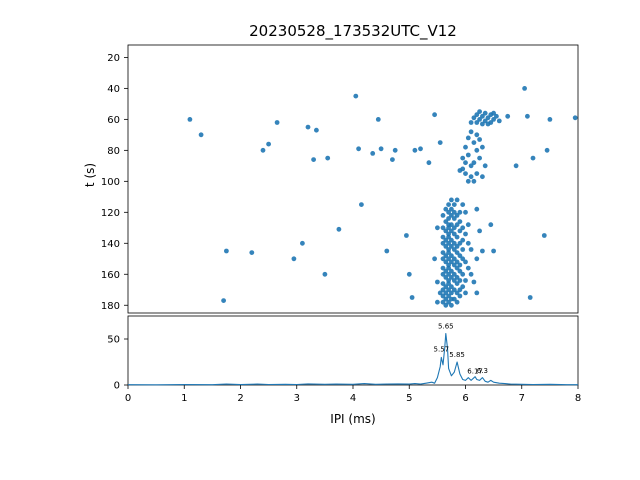 The image size is (640, 480). What do you see at coordinates (457, 355) in the screenshot?
I see `peak-annotation: 5.85` at bounding box center [457, 355].